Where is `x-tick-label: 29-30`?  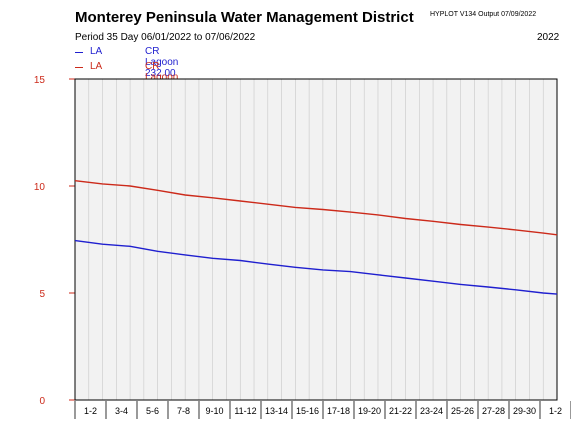 x-tick-label: 29-30 is located at coordinates (524, 411).